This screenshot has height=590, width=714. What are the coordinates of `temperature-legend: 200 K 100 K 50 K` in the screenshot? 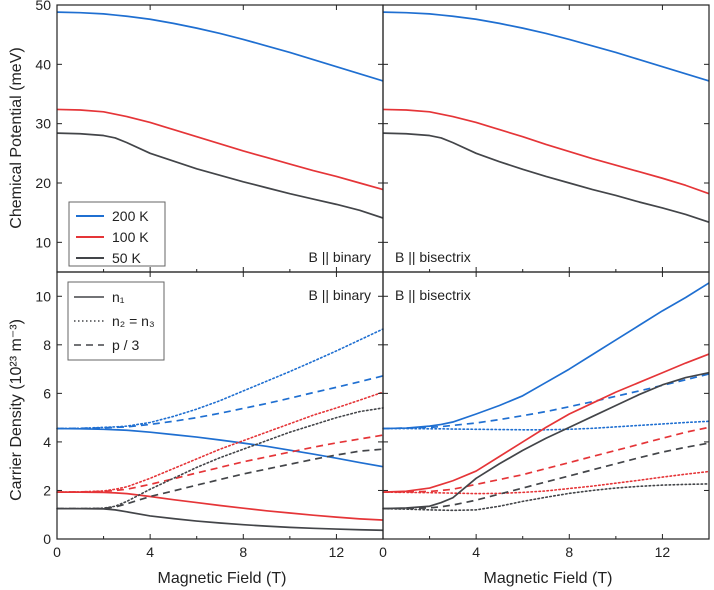 It's located at (117, 234).